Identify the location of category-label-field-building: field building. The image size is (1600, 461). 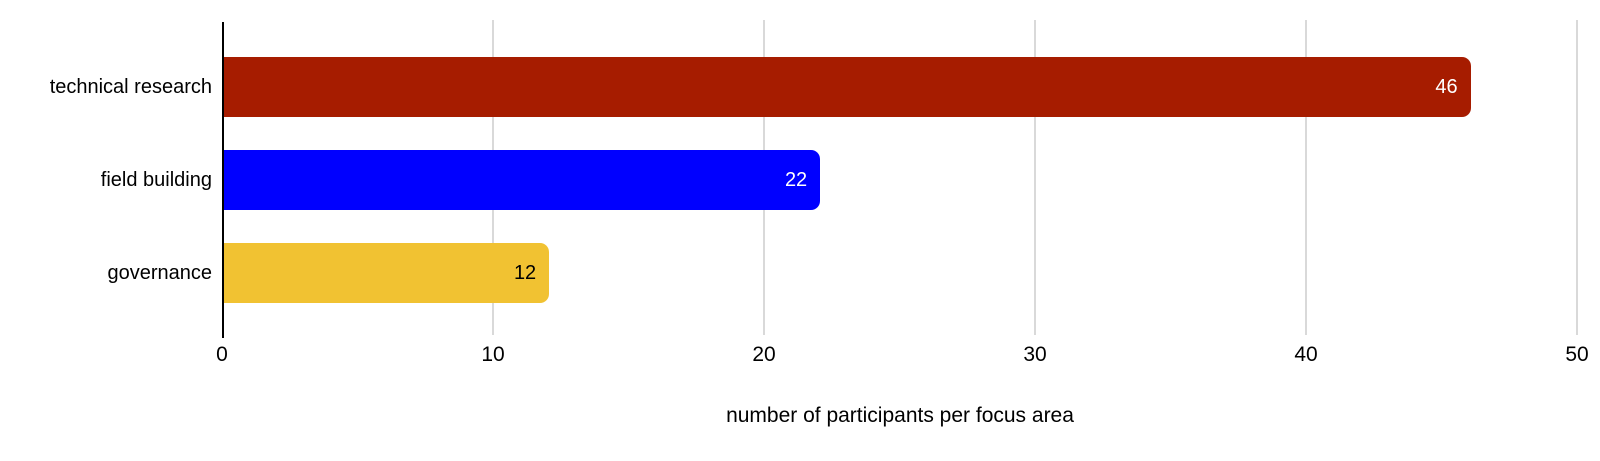
(156, 180).